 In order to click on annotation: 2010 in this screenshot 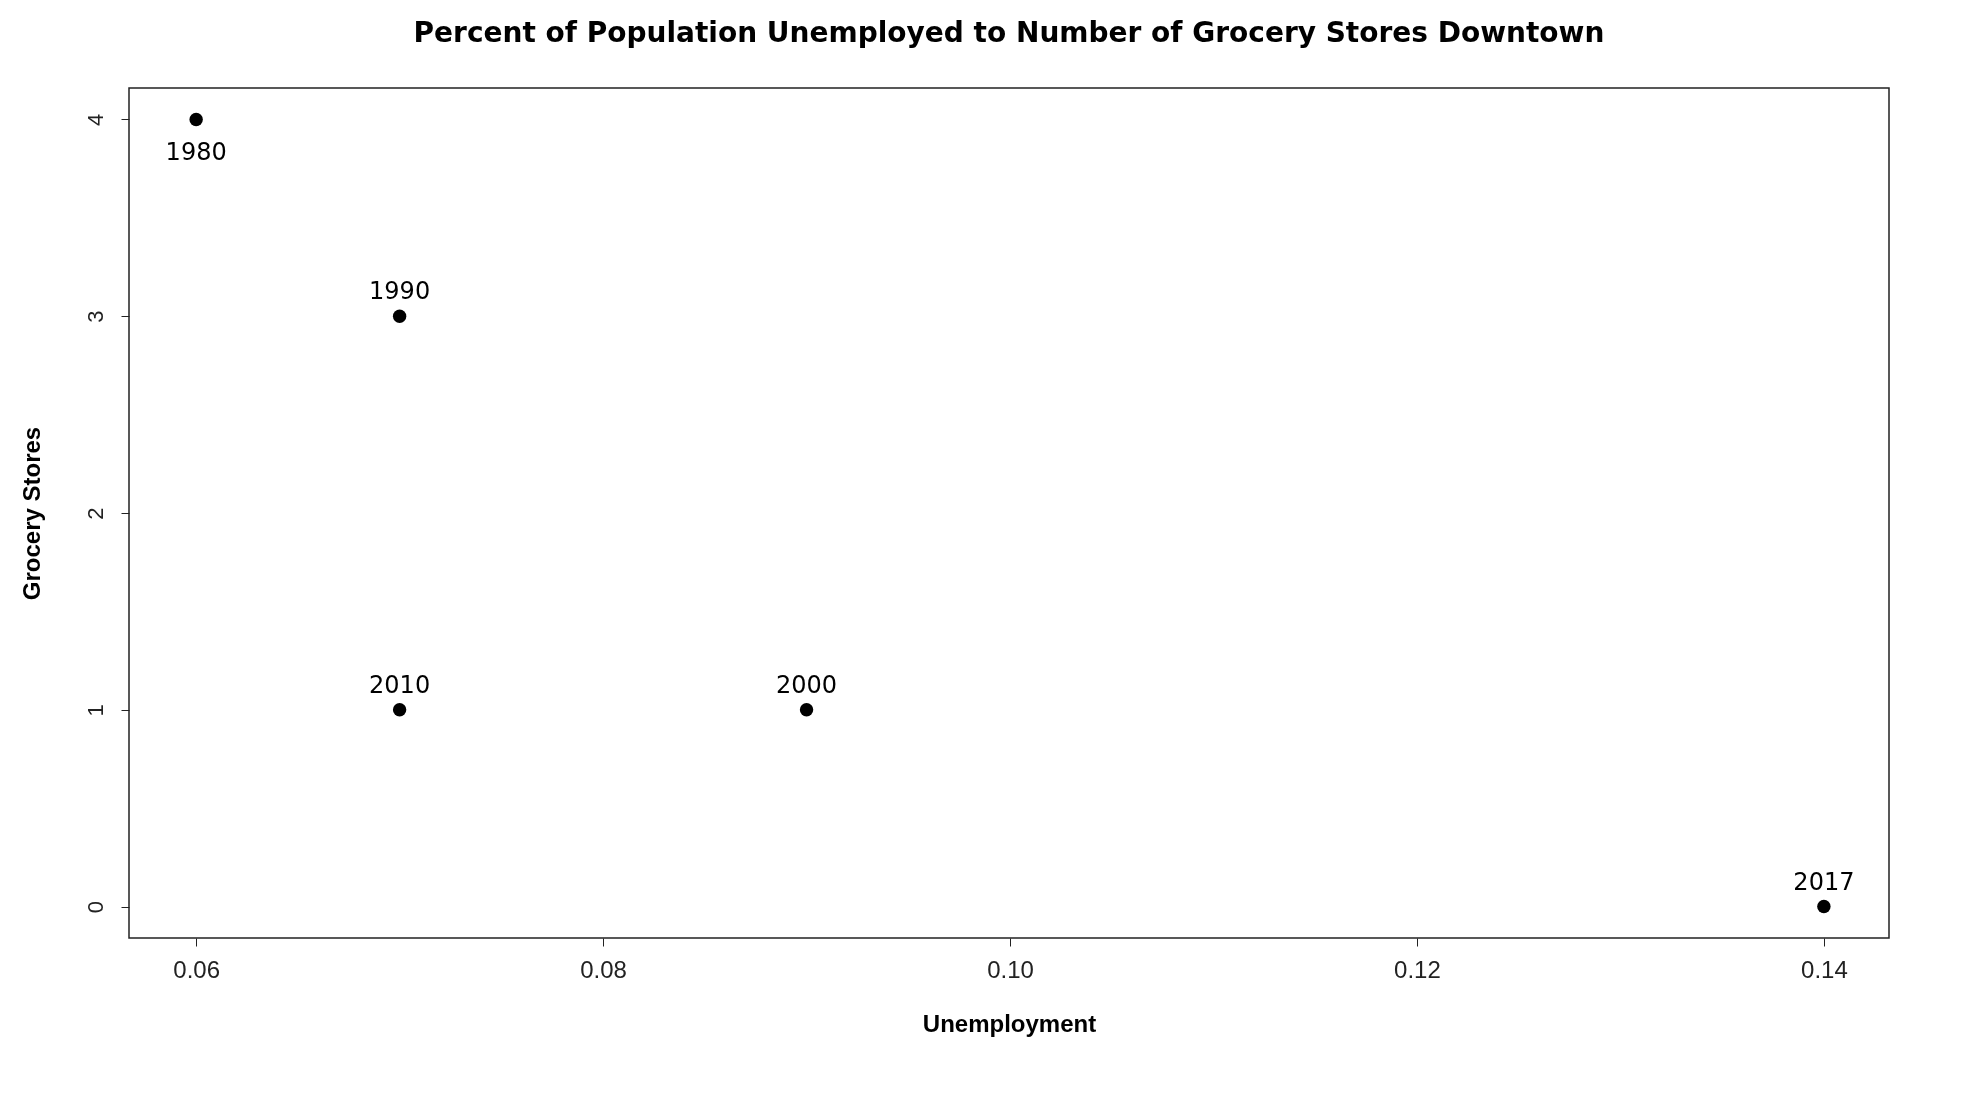, I will do `click(400, 684)`.